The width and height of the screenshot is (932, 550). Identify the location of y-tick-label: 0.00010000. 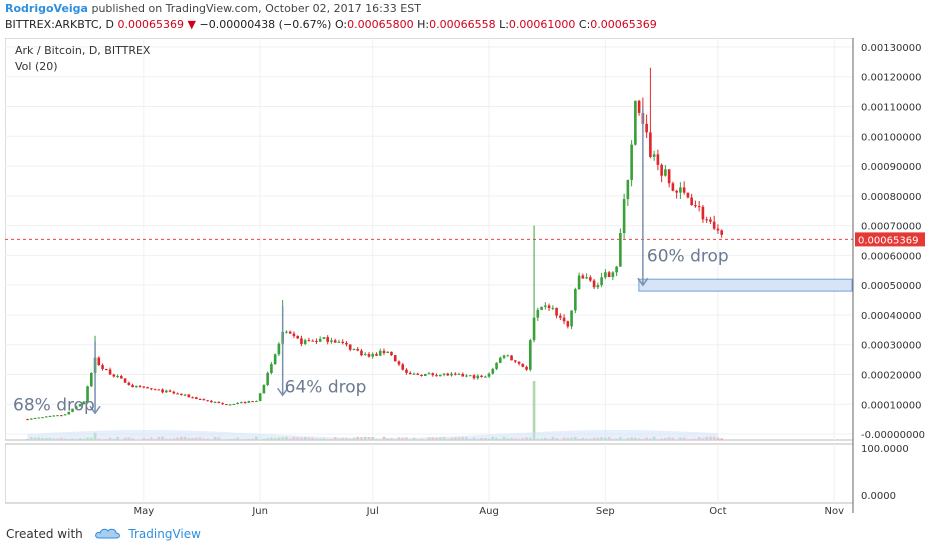
(891, 405).